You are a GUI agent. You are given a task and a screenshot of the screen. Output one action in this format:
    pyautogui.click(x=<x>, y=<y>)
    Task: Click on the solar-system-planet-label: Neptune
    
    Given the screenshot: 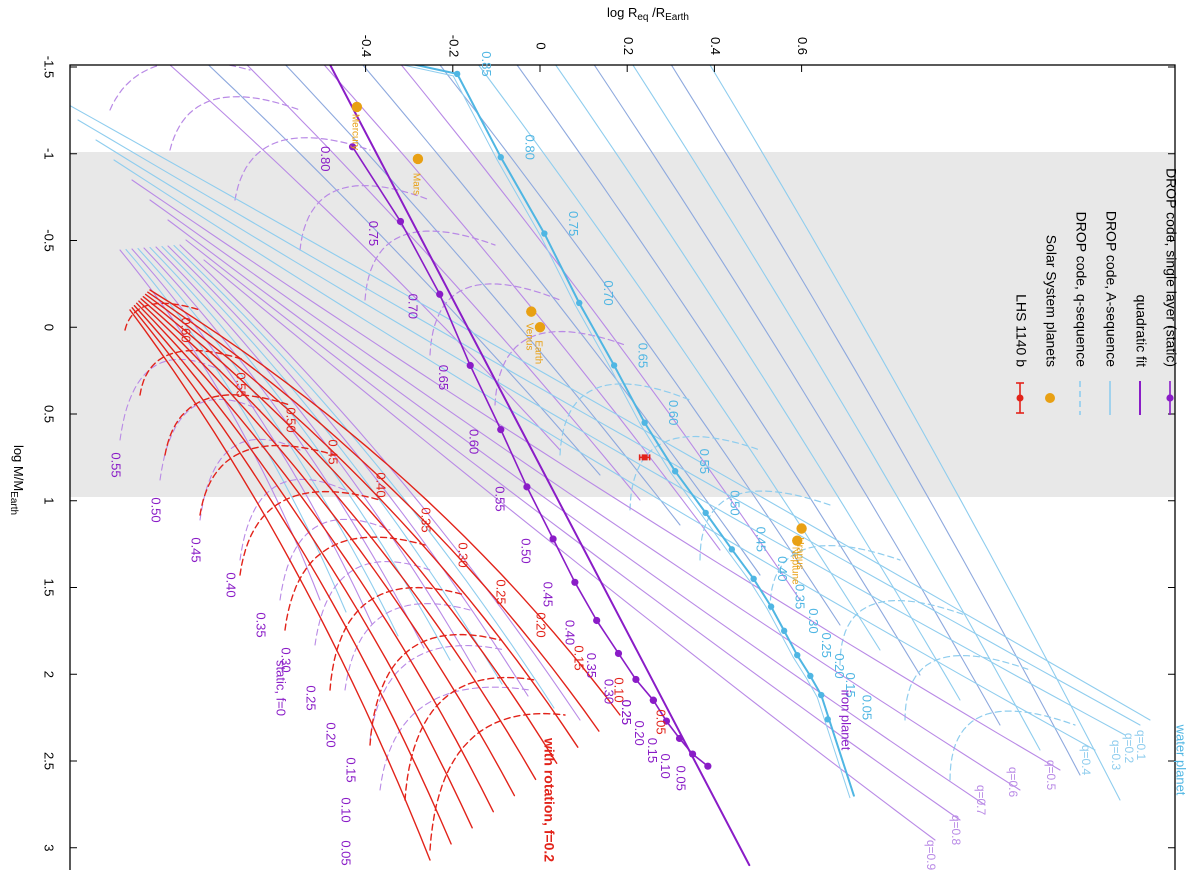 What is the action you would take?
    pyautogui.click(x=795, y=566)
    